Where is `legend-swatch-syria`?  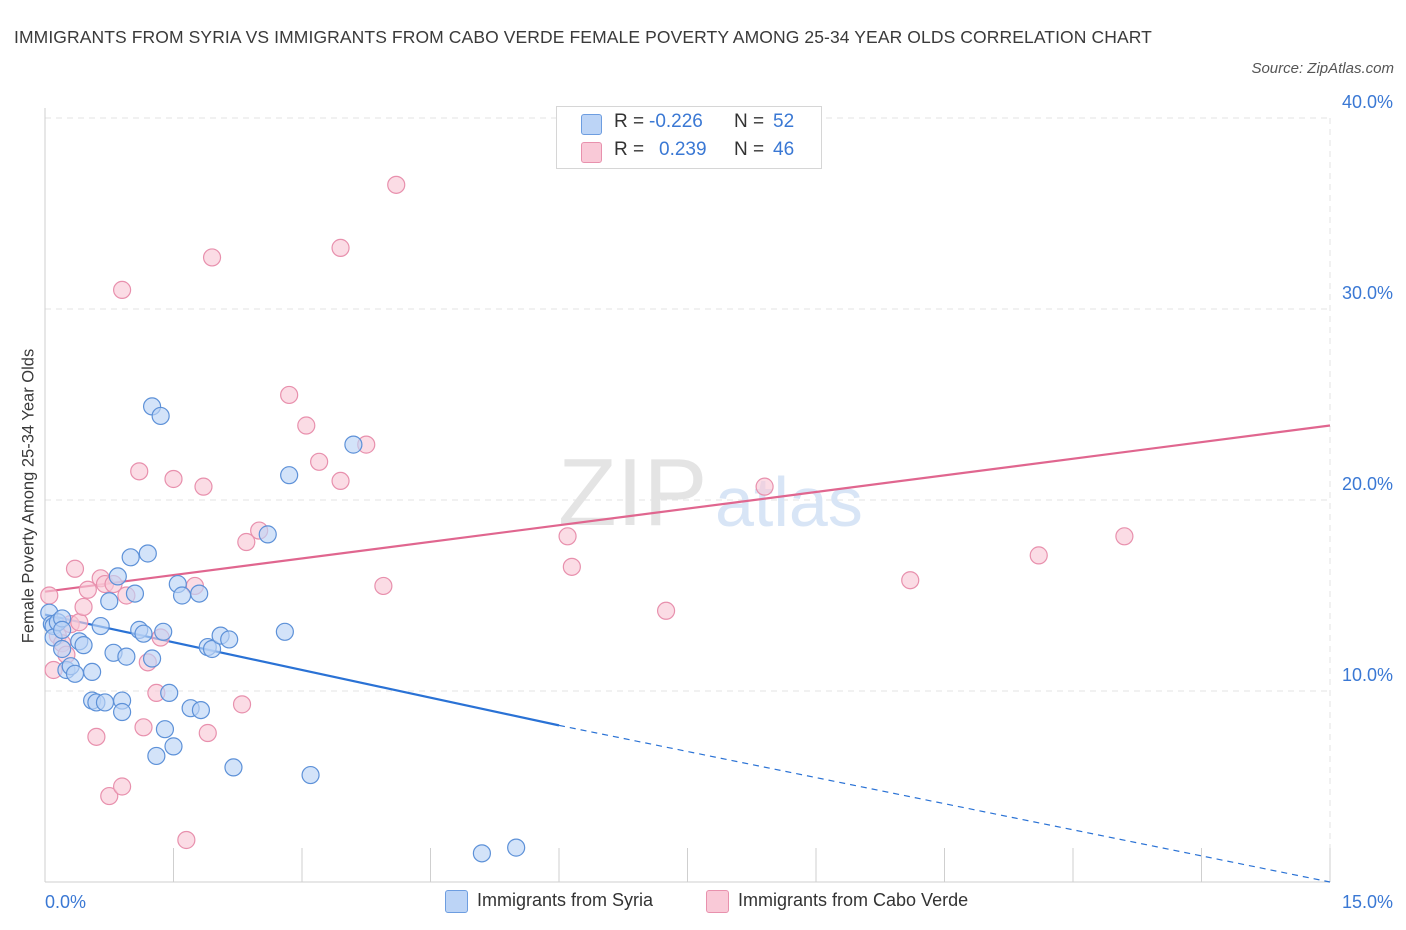 legend-swatch-syria is located at coordinates (591, 124).